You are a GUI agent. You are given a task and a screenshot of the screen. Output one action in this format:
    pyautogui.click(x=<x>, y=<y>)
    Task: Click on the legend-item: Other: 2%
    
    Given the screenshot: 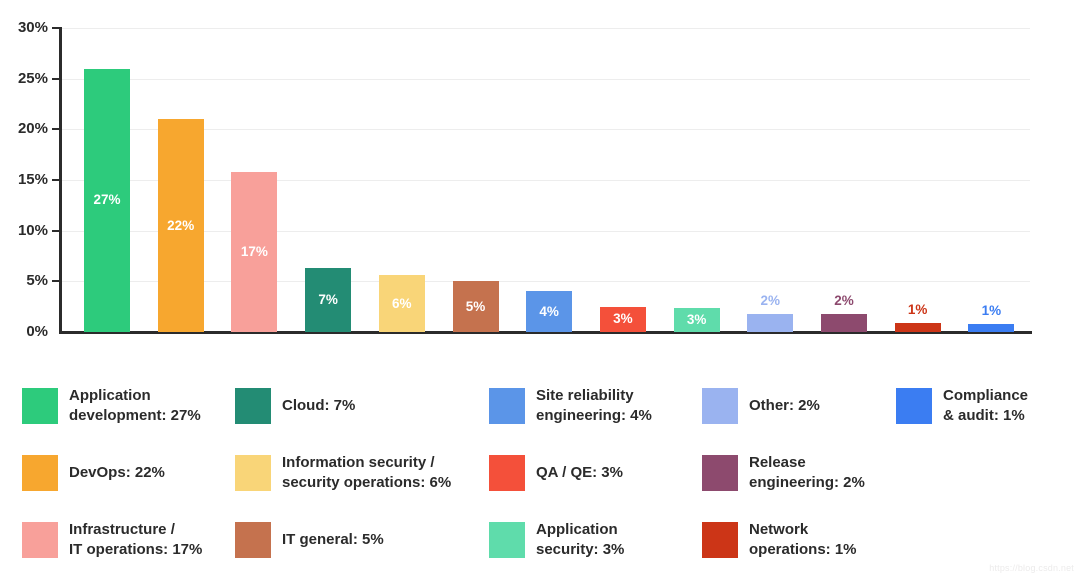 What is the action you would take?
    pyautogui.click(x=799, y=406)
    